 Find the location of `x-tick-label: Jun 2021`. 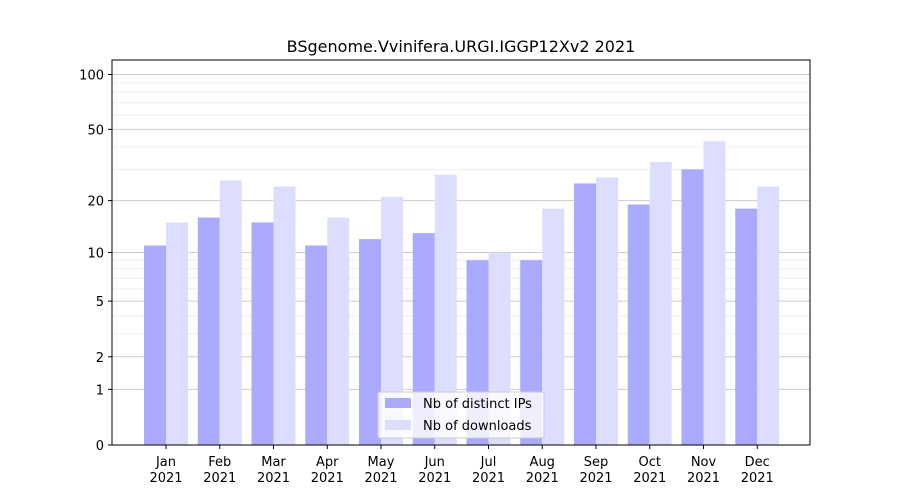

x-tick-label: Jun 2021 is located at coordinates (434, 470).